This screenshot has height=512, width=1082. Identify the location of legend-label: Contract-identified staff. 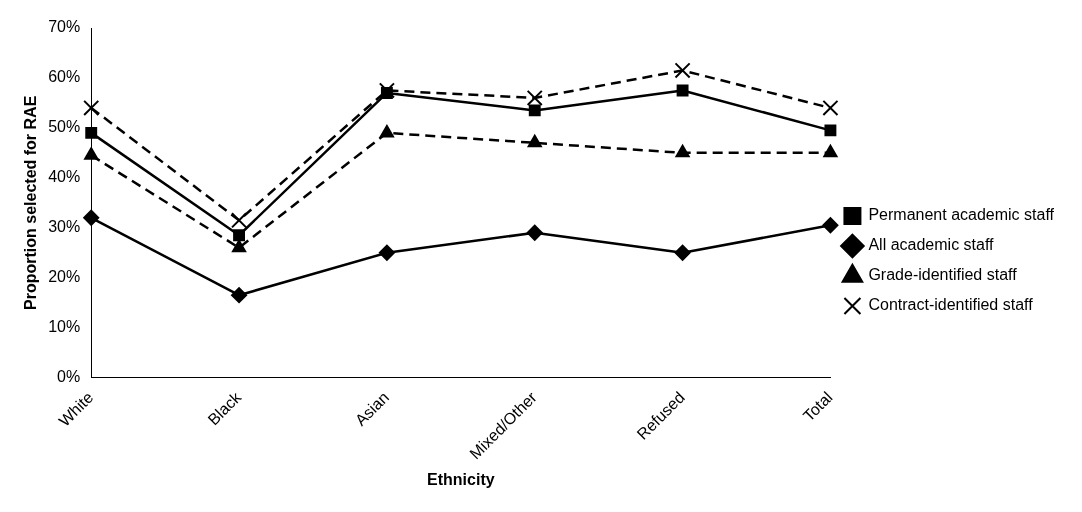
(951, 305).